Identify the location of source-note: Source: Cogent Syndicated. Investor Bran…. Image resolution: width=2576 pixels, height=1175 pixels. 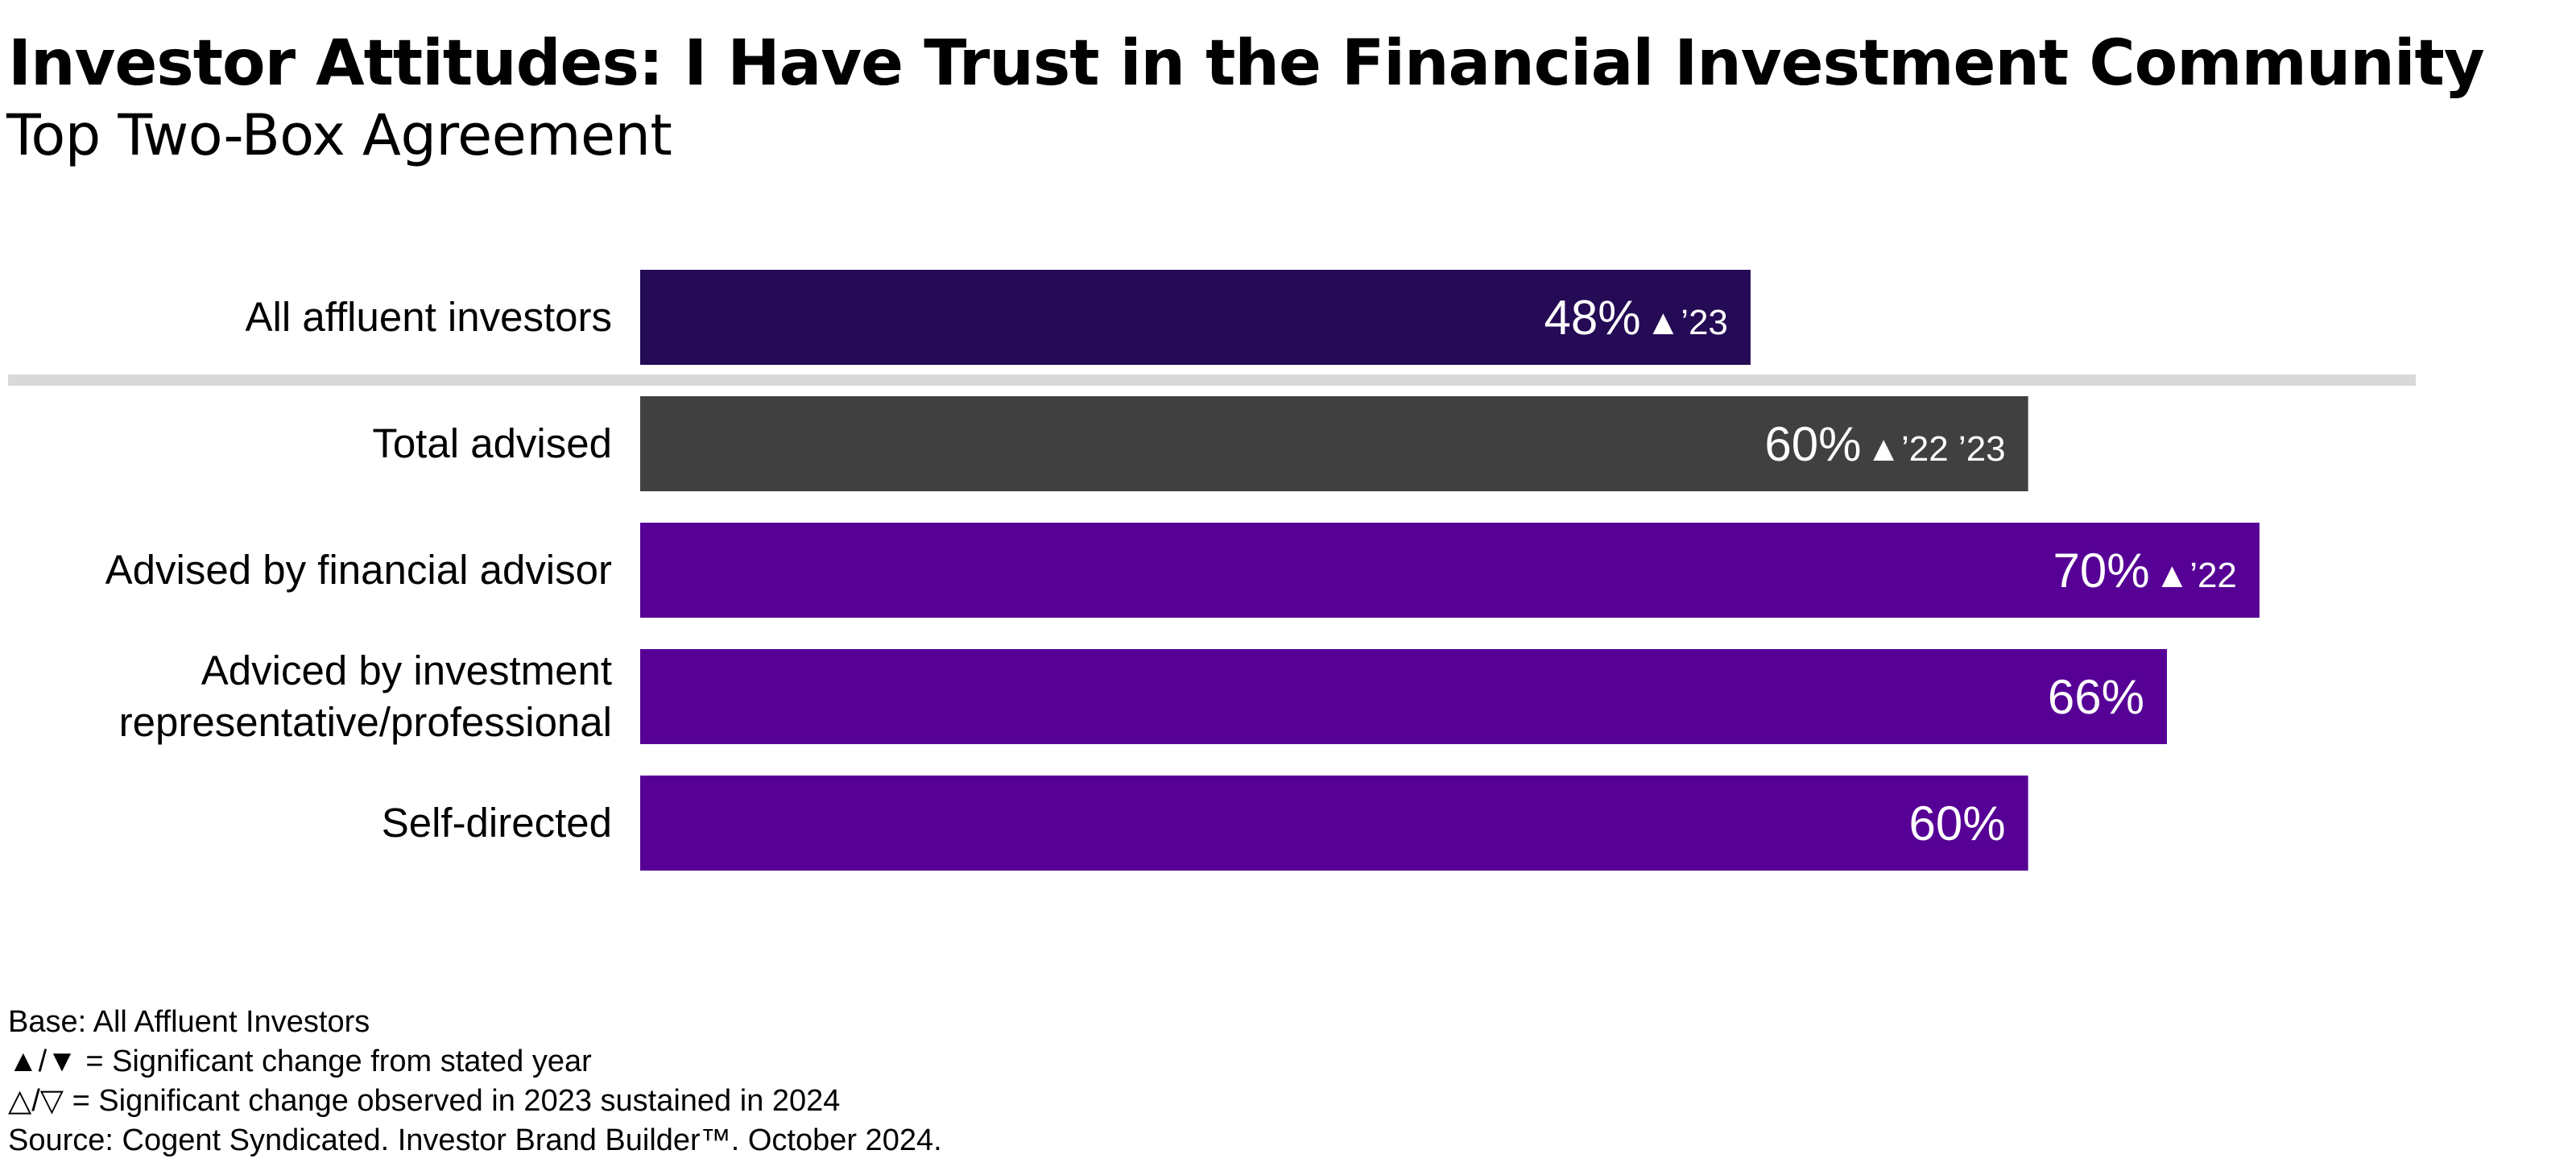
(475, 1140).